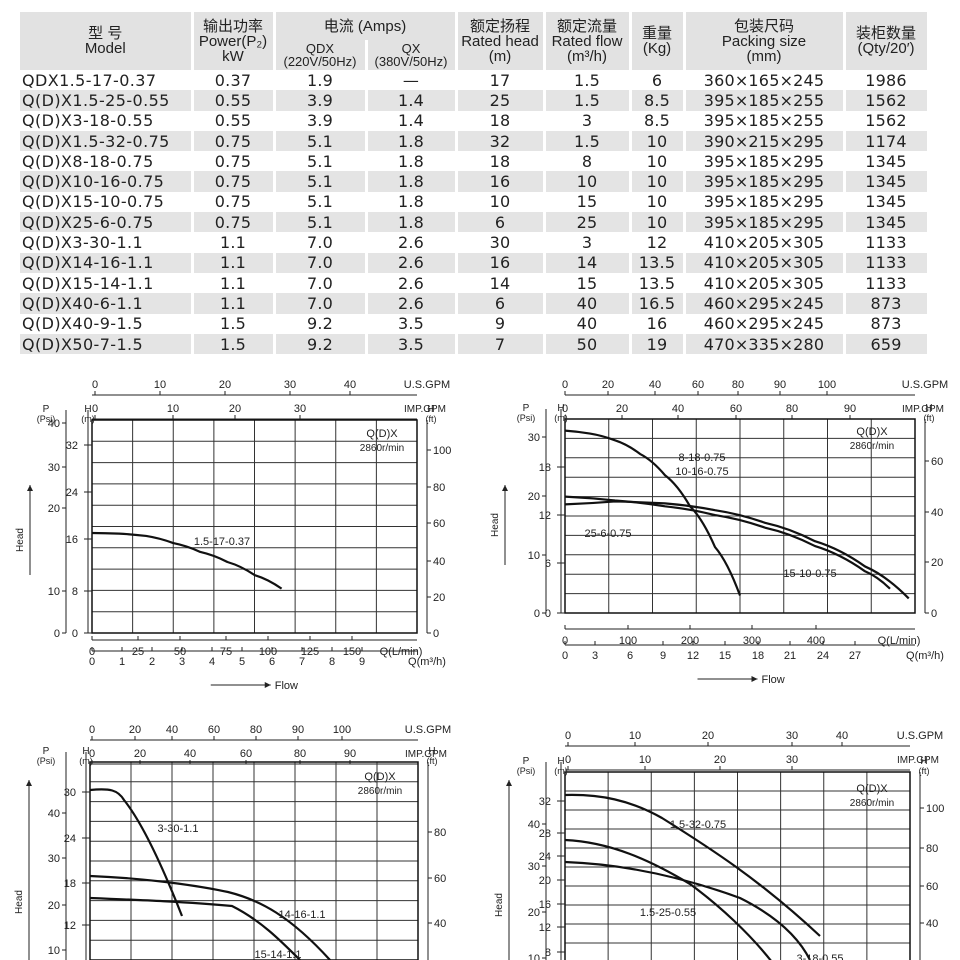 Image resolution: width=960 pixels, height=960 pixels. Describe the element at coordinates (645, 760) in the screenshot. I see `impgpm-tick-label: 10` at that location.